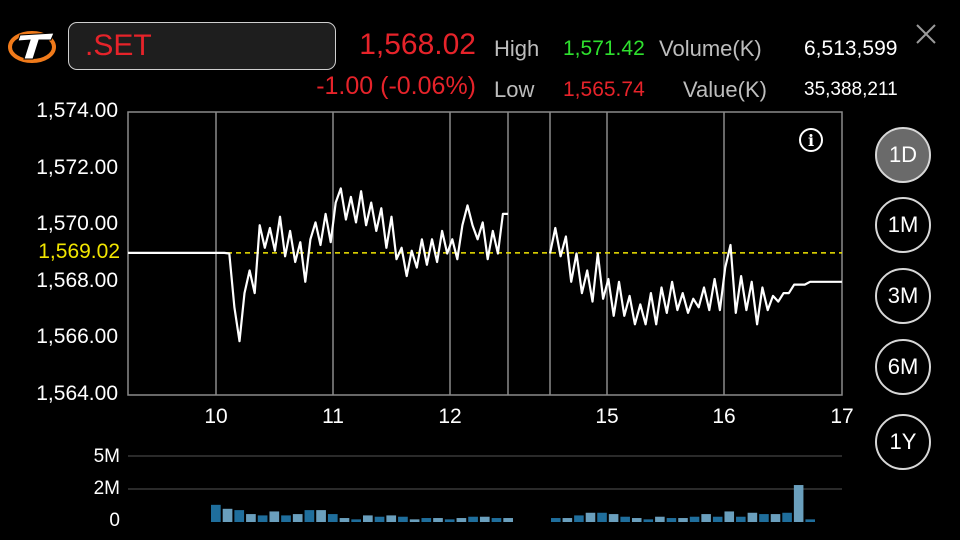  I want to click on high-label: High, so click(517, 48).